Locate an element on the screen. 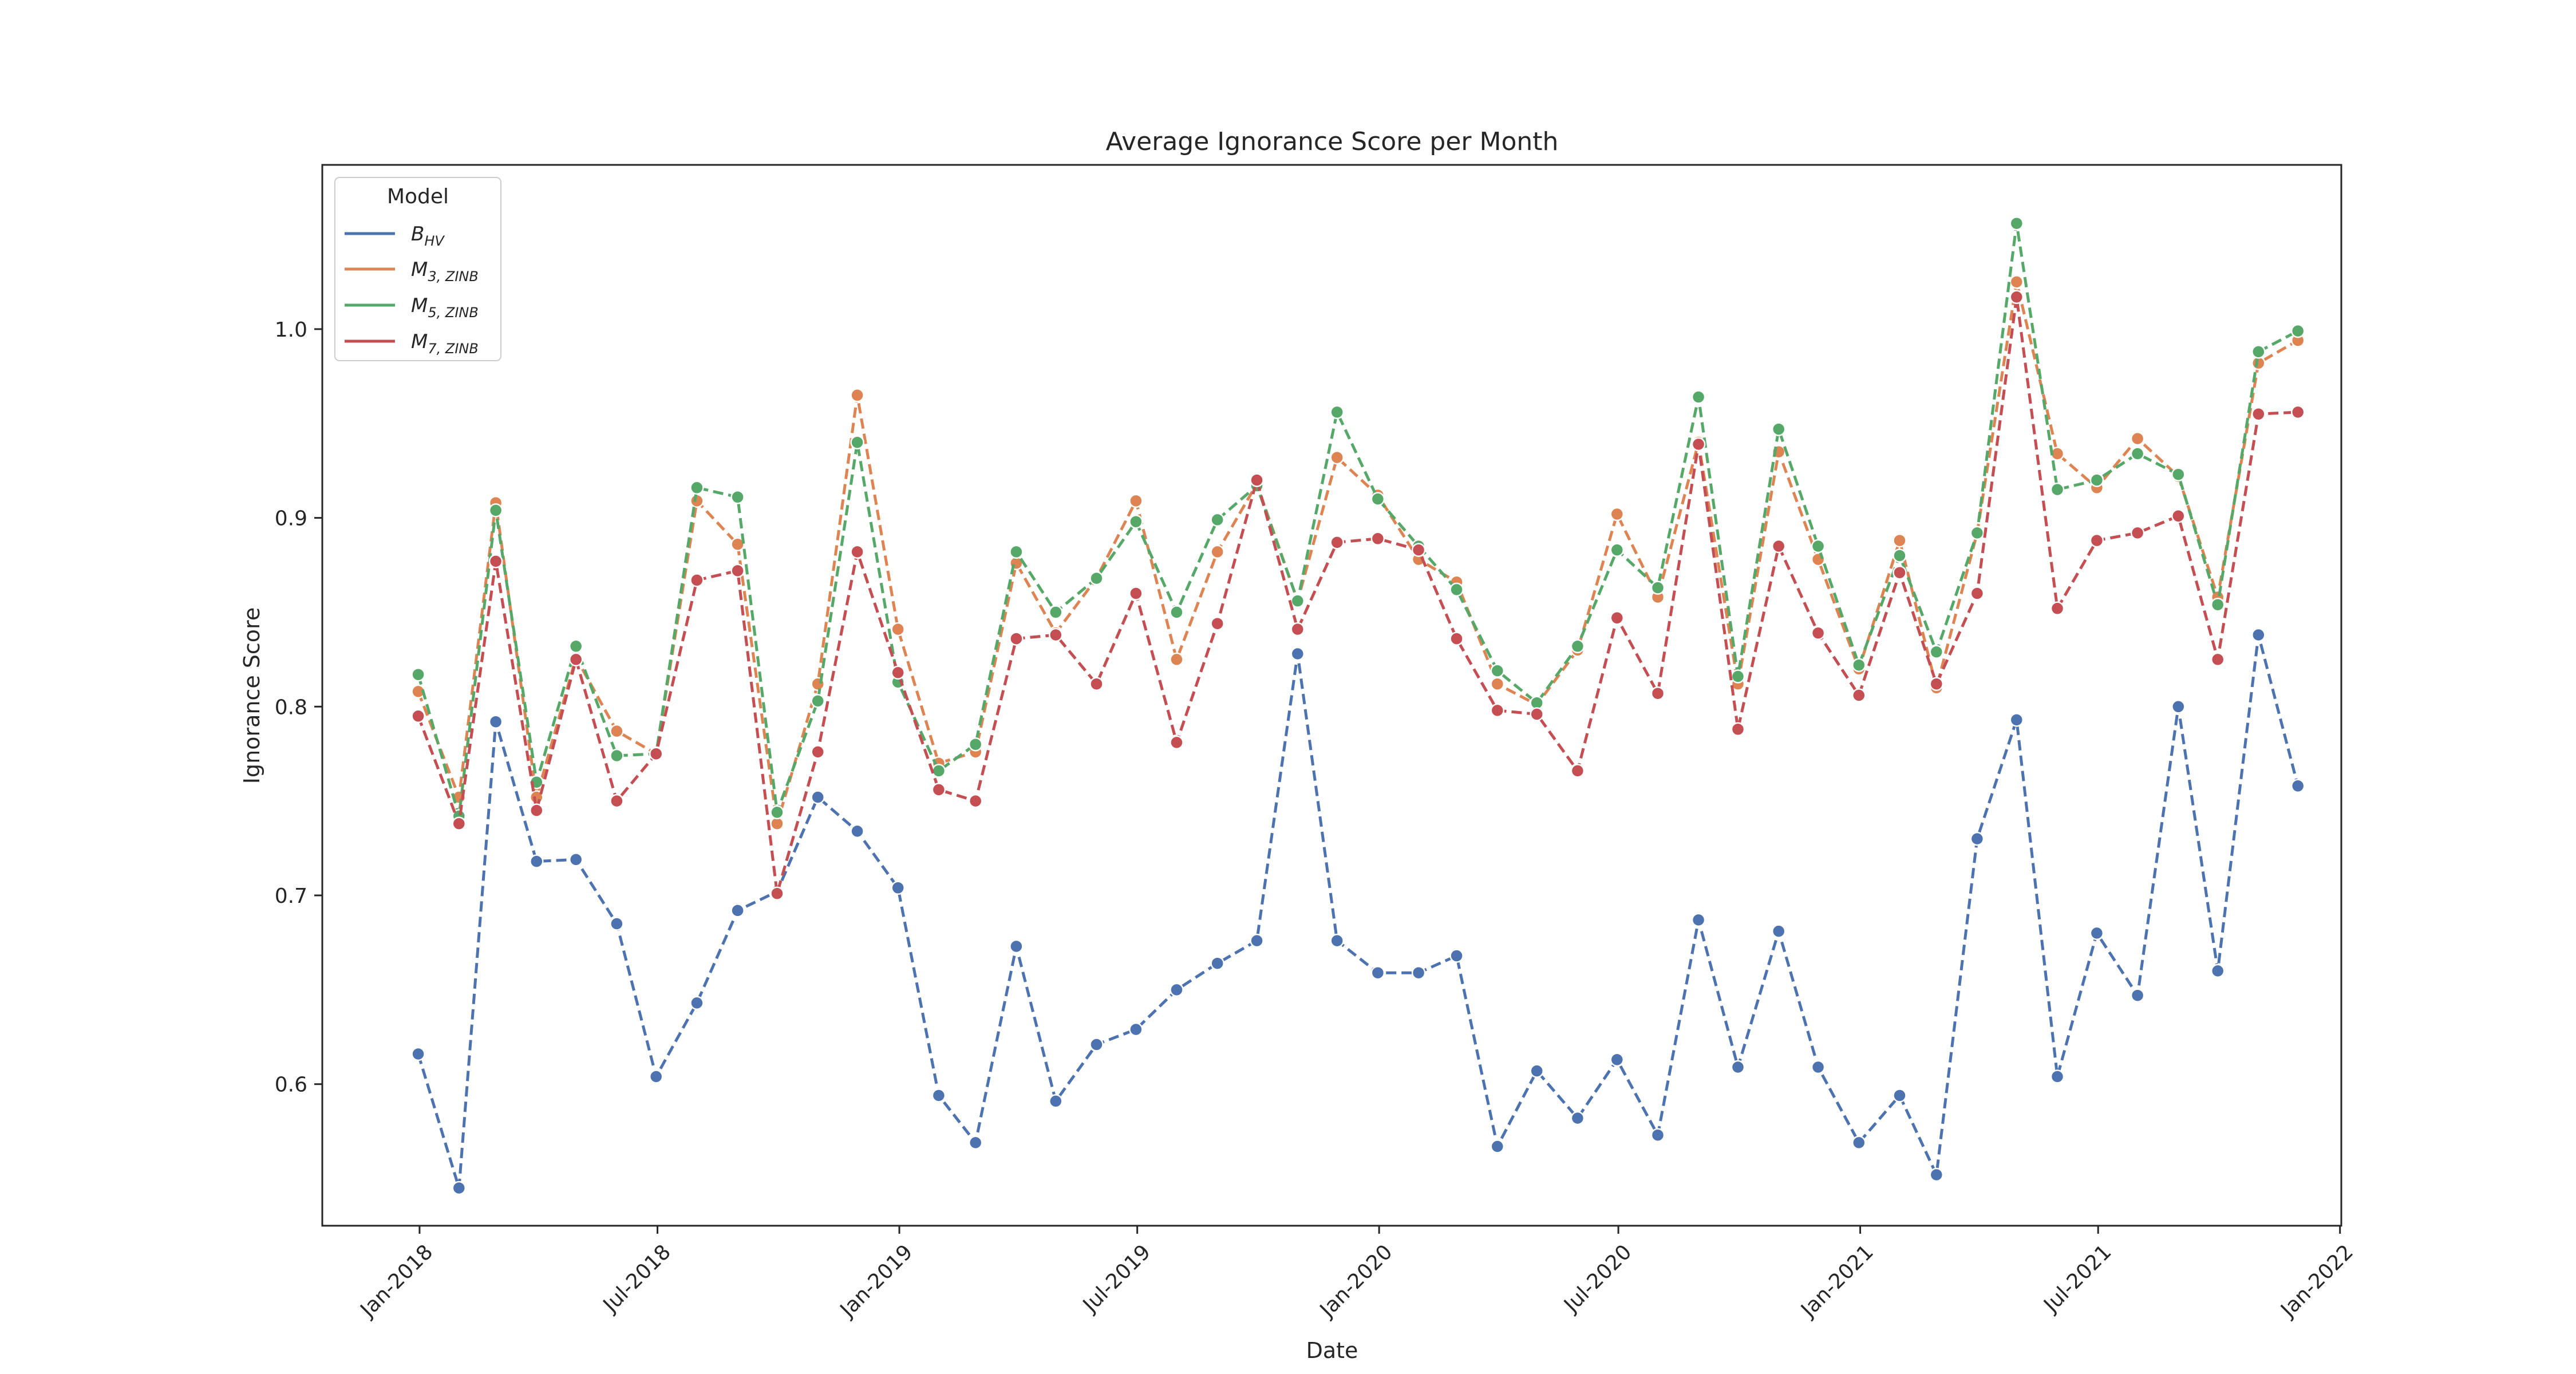 The height and width of the screenshot is (1374, 2576). chart-title: Average Ignorance Score per Month is located at coordinates (1332, 141).